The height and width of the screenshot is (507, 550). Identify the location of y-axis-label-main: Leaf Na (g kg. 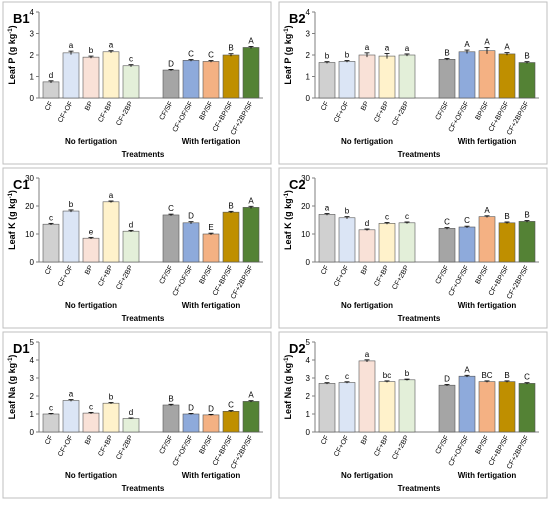
(12, 391).